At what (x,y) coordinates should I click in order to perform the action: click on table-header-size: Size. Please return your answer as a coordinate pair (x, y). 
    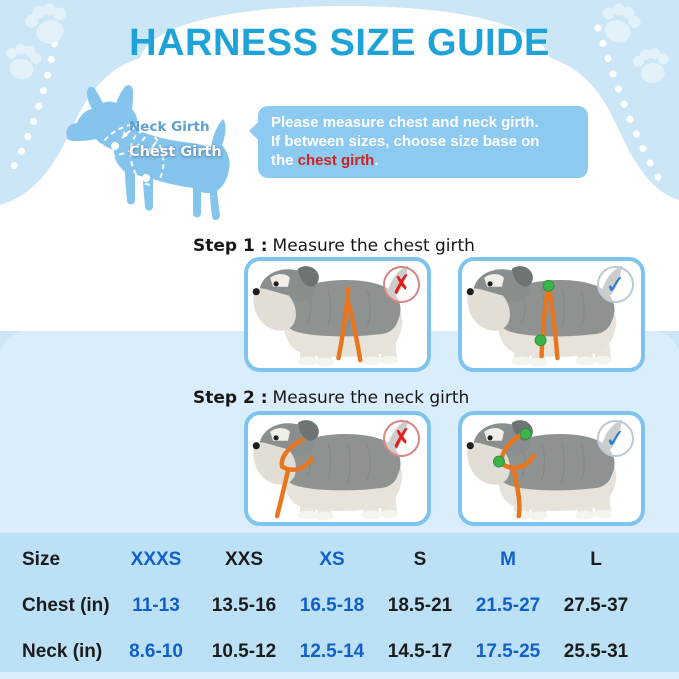
    Looking at the image, I should click on (41, 559).